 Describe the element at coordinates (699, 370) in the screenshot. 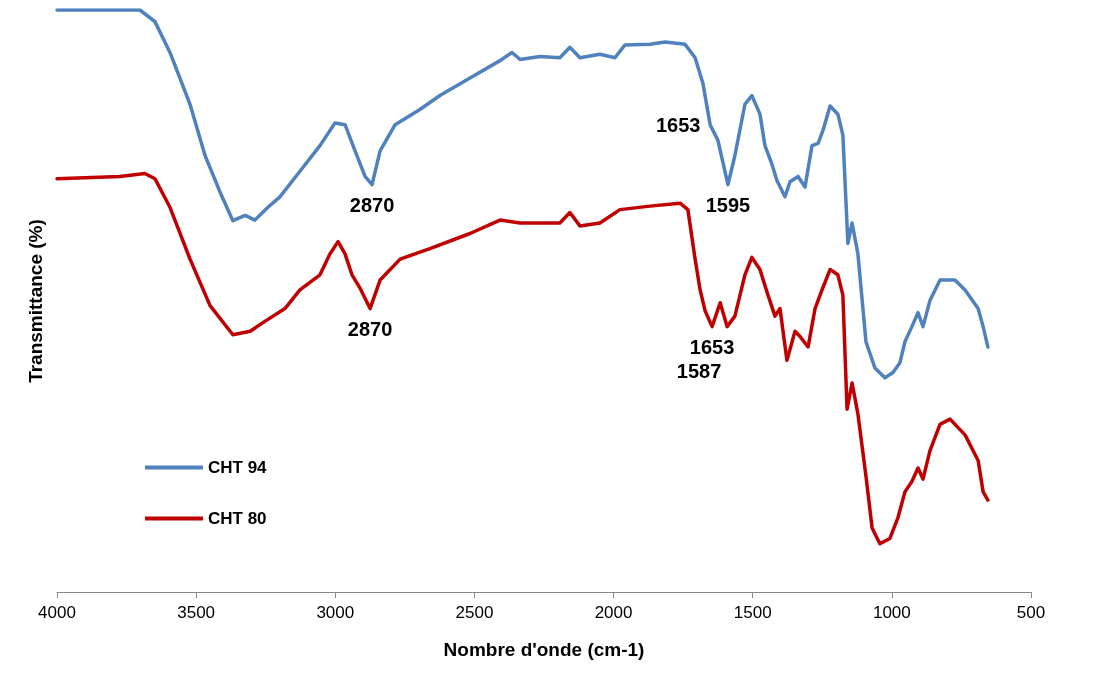

I see `annotation: 1587` at that location.